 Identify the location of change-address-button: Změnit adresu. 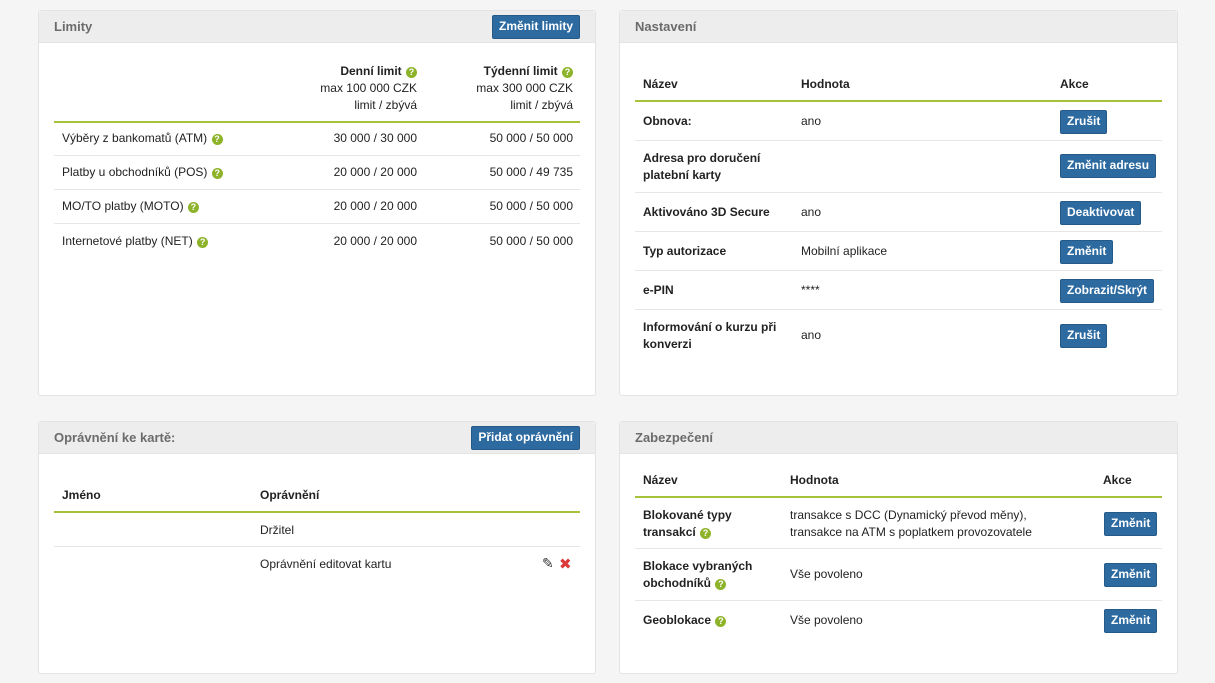
(1108, 166).